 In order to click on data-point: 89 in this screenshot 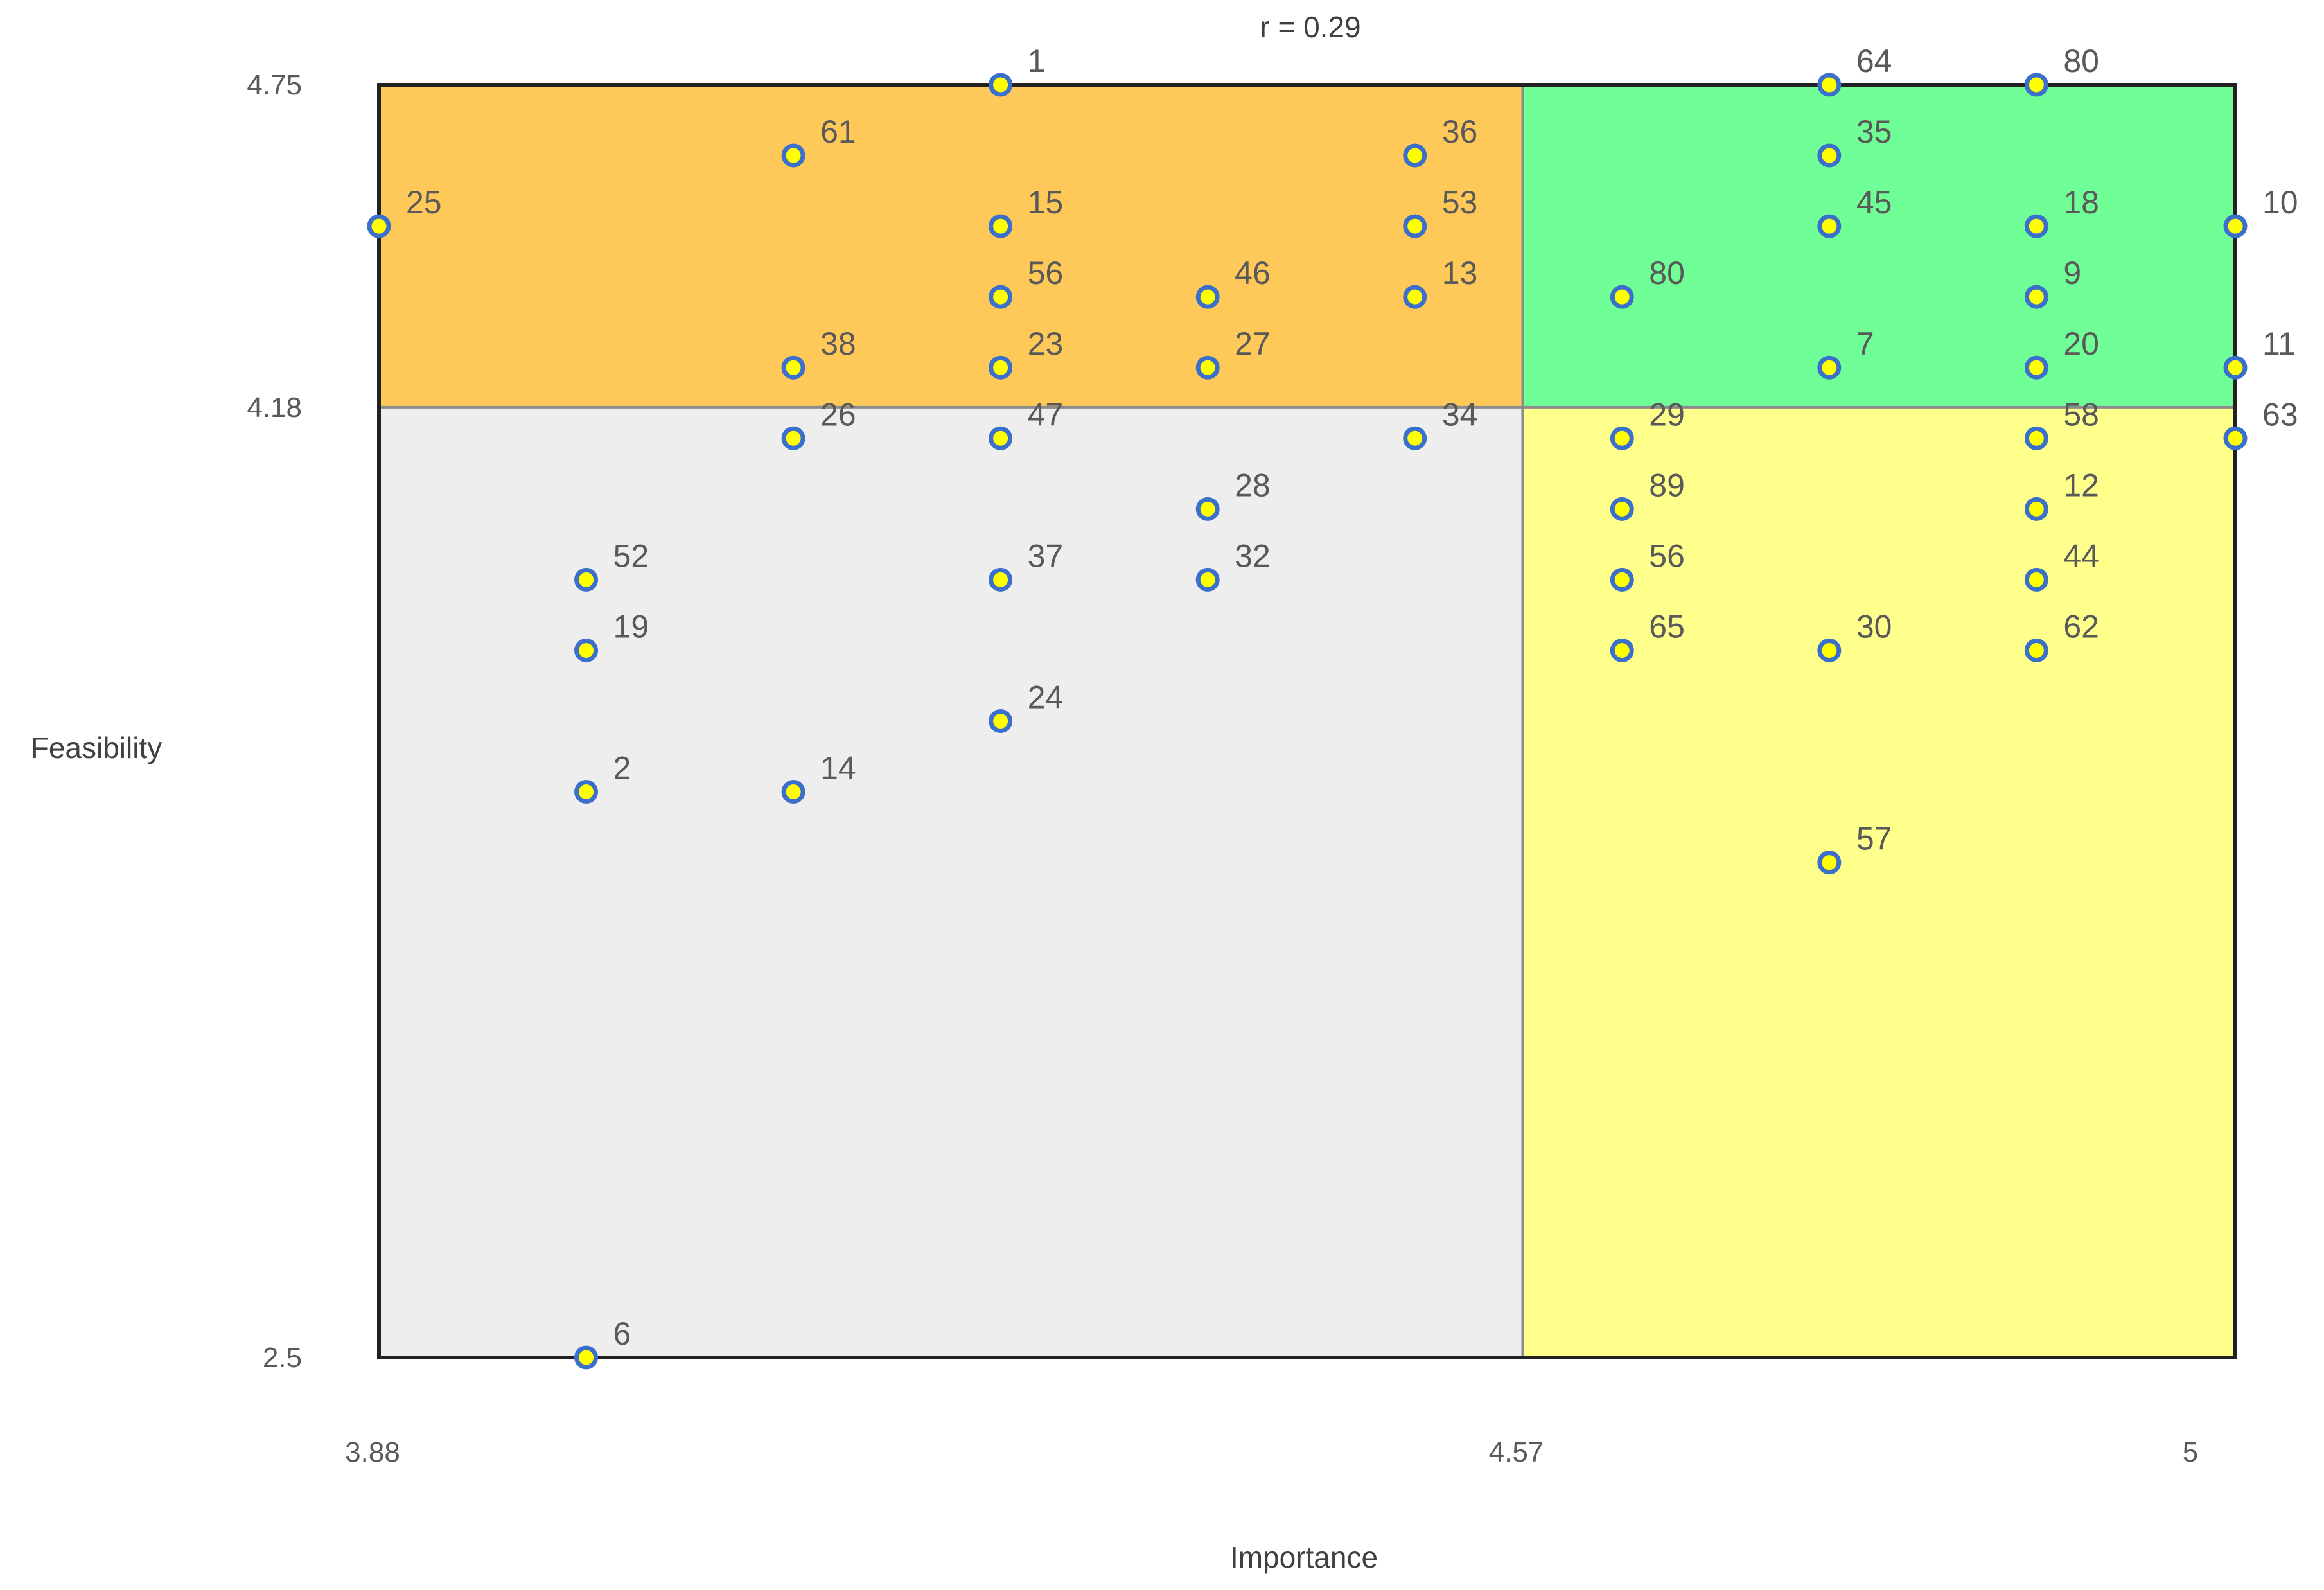, I will do `click(1647, 494)`.